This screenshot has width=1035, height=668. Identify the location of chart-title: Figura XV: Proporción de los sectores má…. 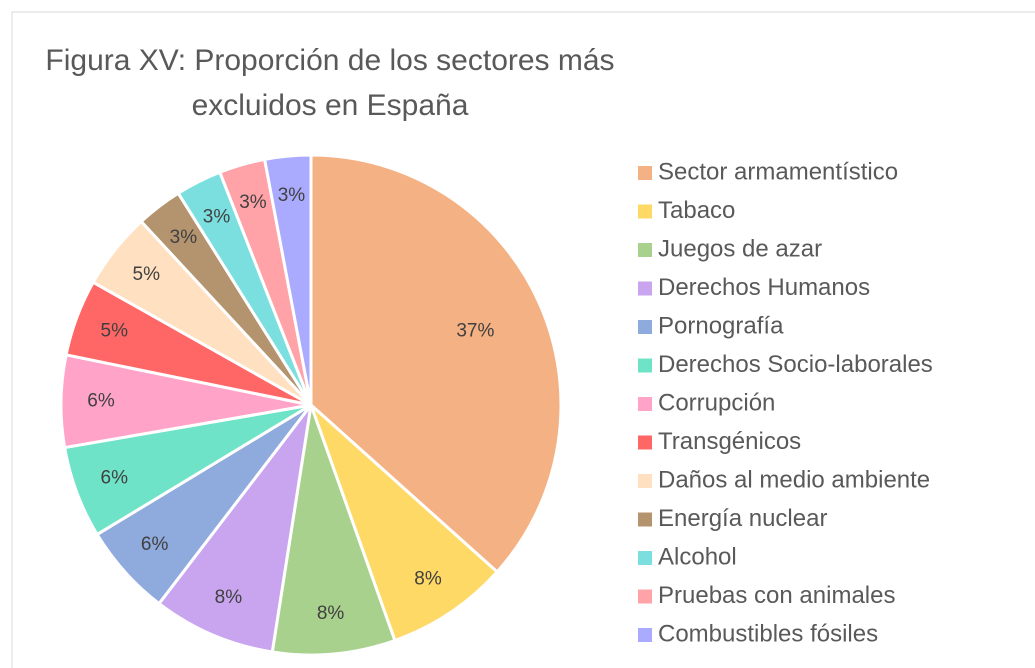
(330, 83).